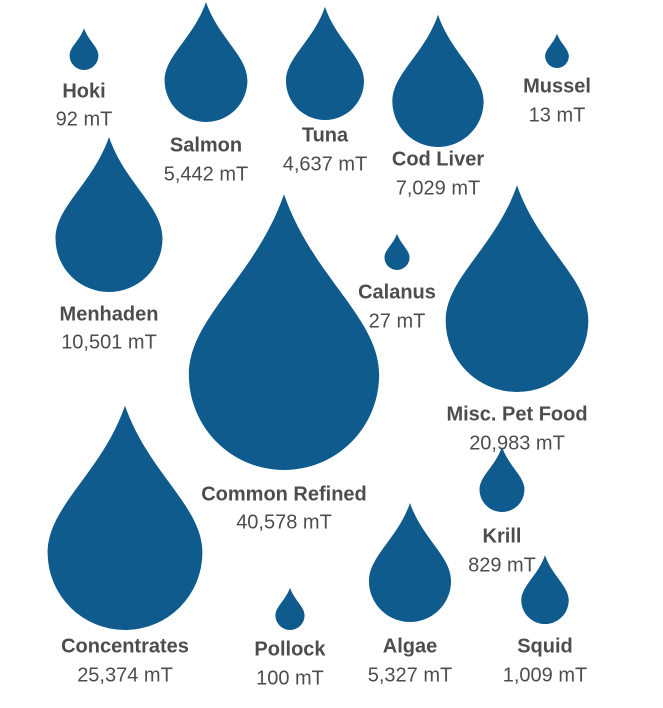 Image resolution: width=663 pixels, height=708 pixels. Describe the element at coordinates (290, 649) in the screenshot. I see `category-label: Pollock` at that location.